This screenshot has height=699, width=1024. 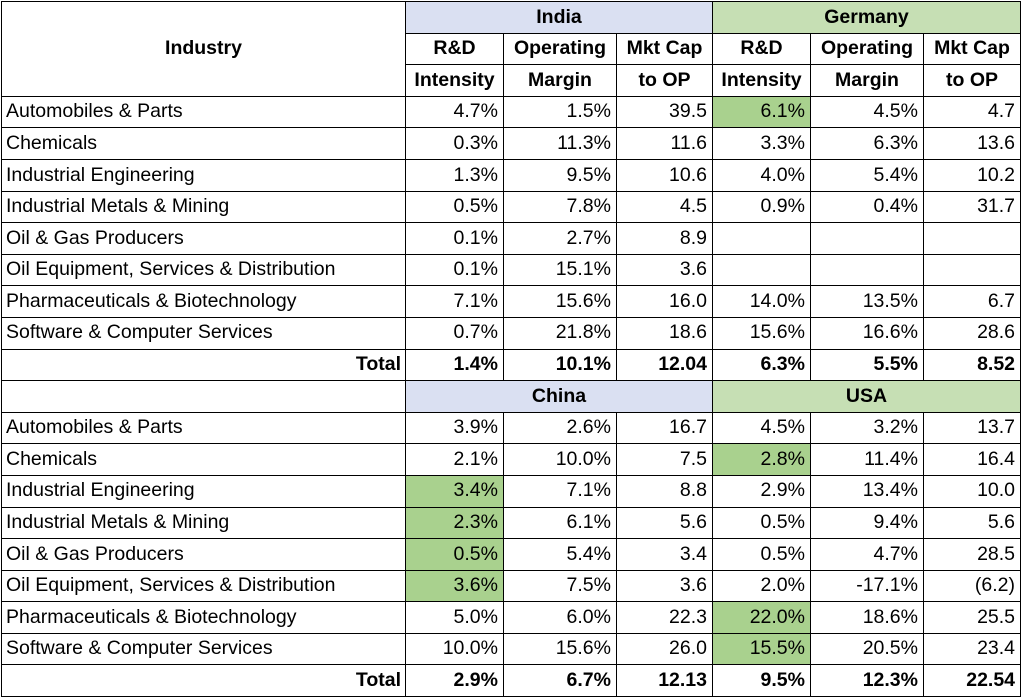 What do you see at coordinates (664, 80) in the screenshot?
I see `metric-header-line2: to OP` at bounding box center [664, 80].